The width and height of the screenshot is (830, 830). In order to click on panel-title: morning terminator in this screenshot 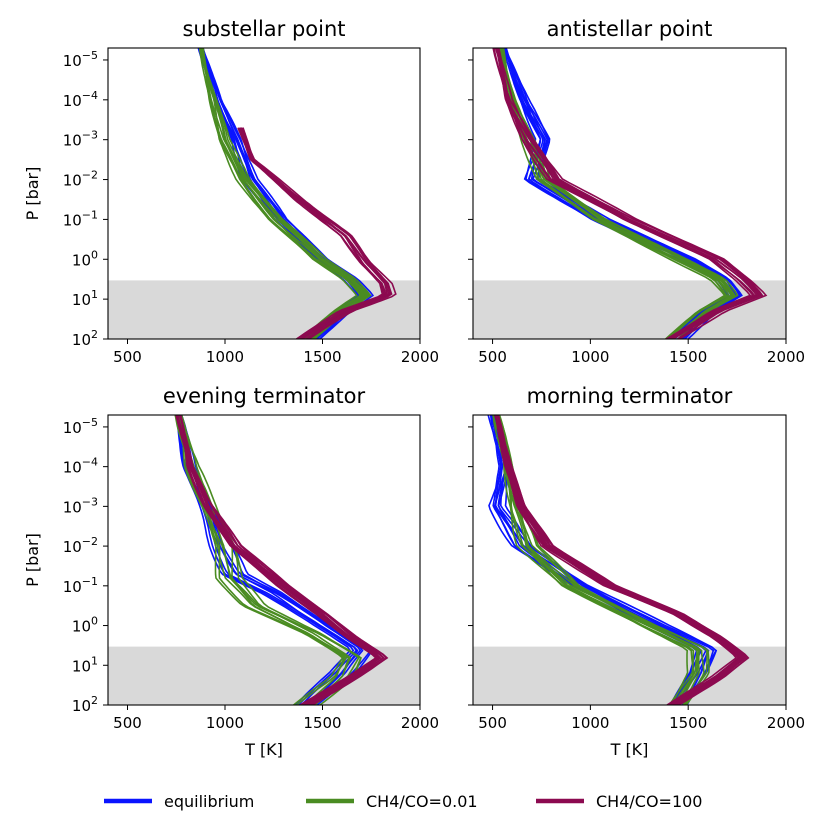, I will do `click(630, 396)`.